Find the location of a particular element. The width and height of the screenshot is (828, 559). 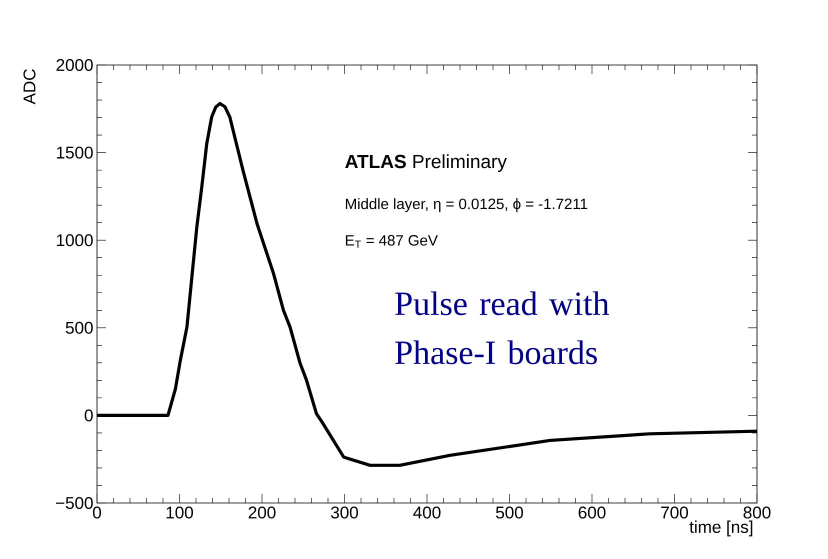

x-tick-label: 300 is located at coordinates (344, 512).